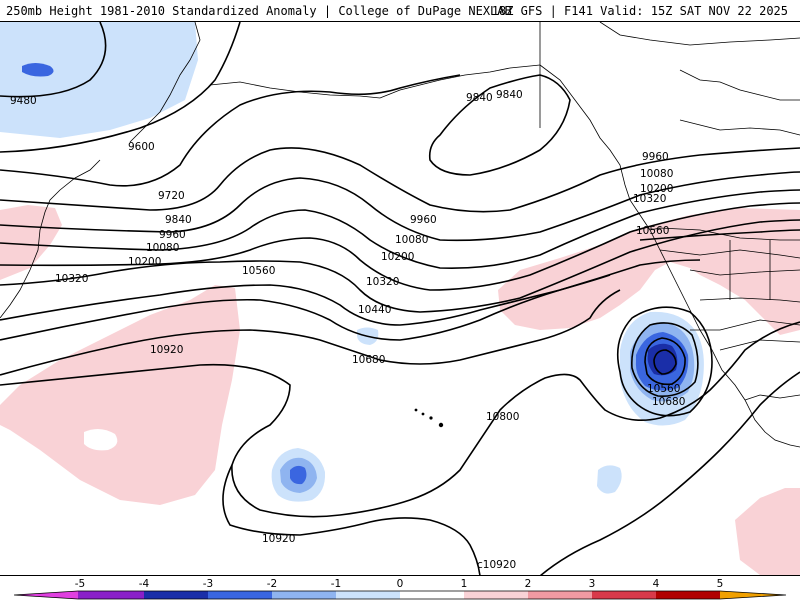  I want to click on contour-10320-low, so click(665, 362).